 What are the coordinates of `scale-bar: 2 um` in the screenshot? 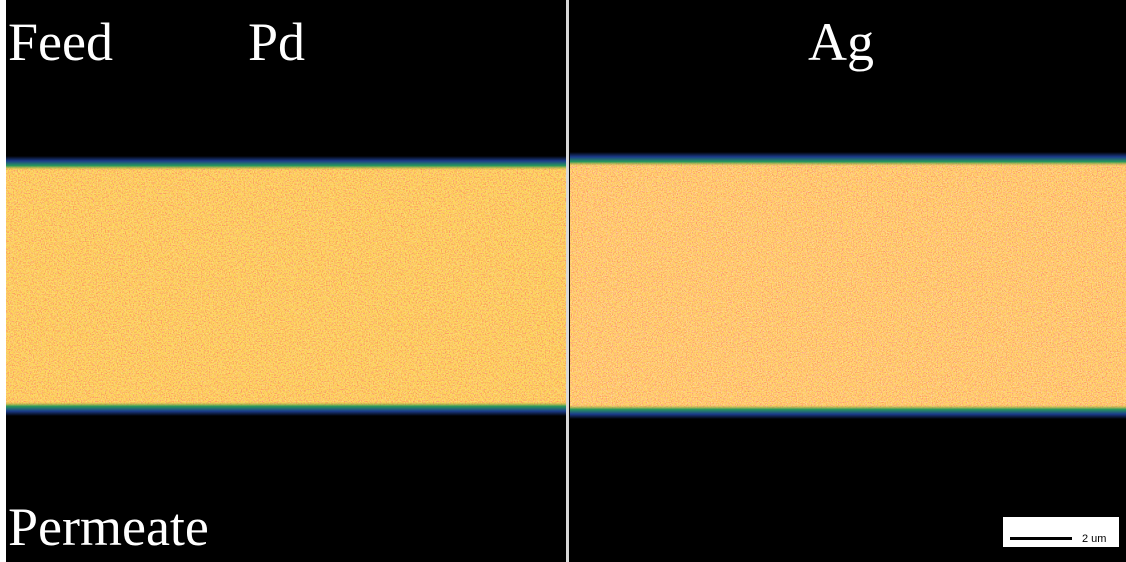 It's located at (1061, 532).